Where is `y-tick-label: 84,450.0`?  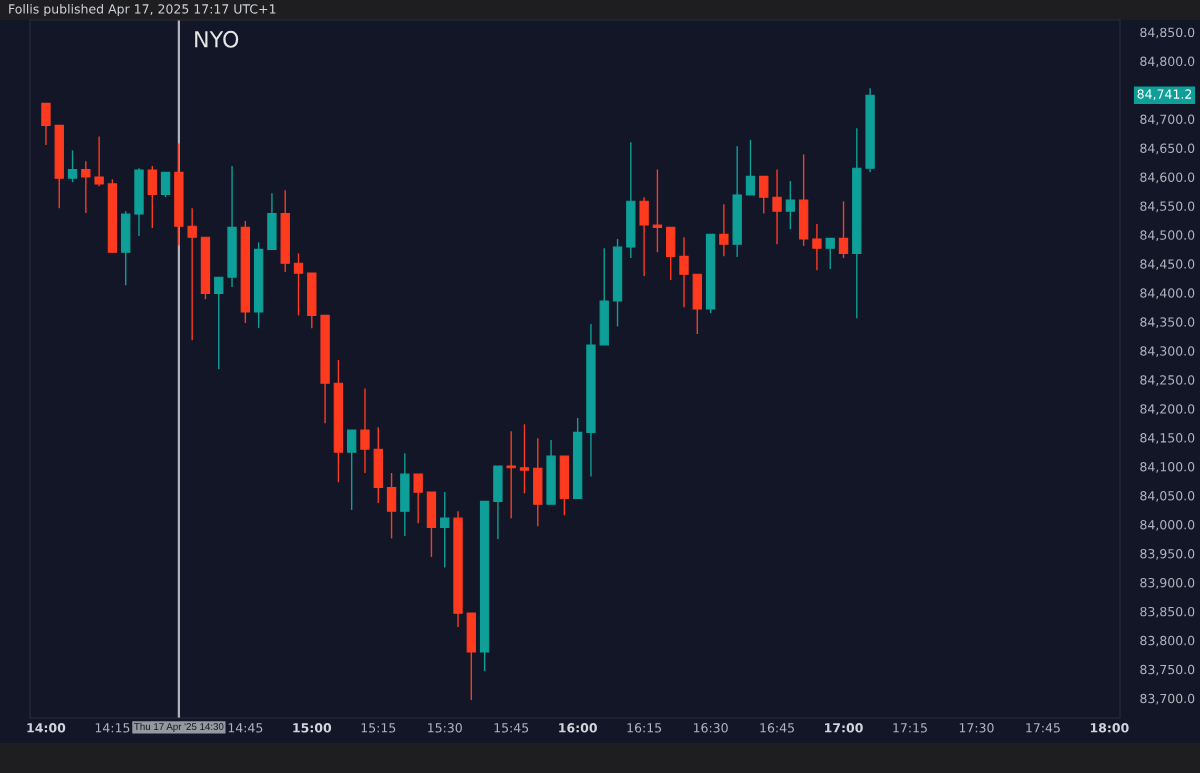
y-tick-label: 84,450.0 is located at coordinates (1167, 265).